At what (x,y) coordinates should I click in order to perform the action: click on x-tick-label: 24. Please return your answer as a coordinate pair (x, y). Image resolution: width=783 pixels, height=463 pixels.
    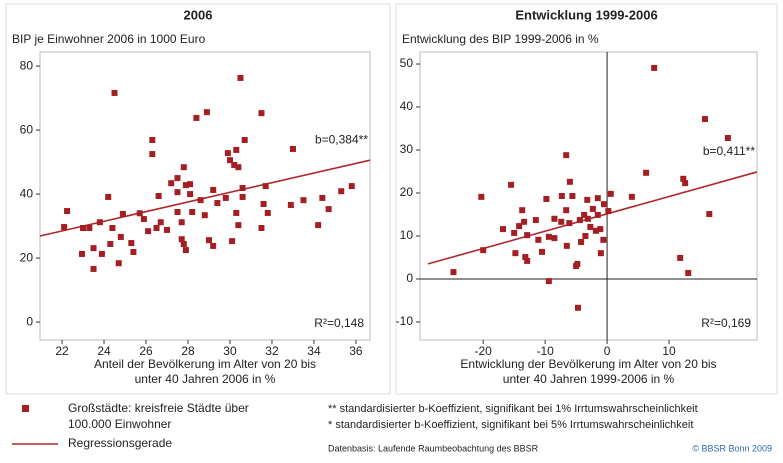
    Looking at the image, I should click on (104, 351).